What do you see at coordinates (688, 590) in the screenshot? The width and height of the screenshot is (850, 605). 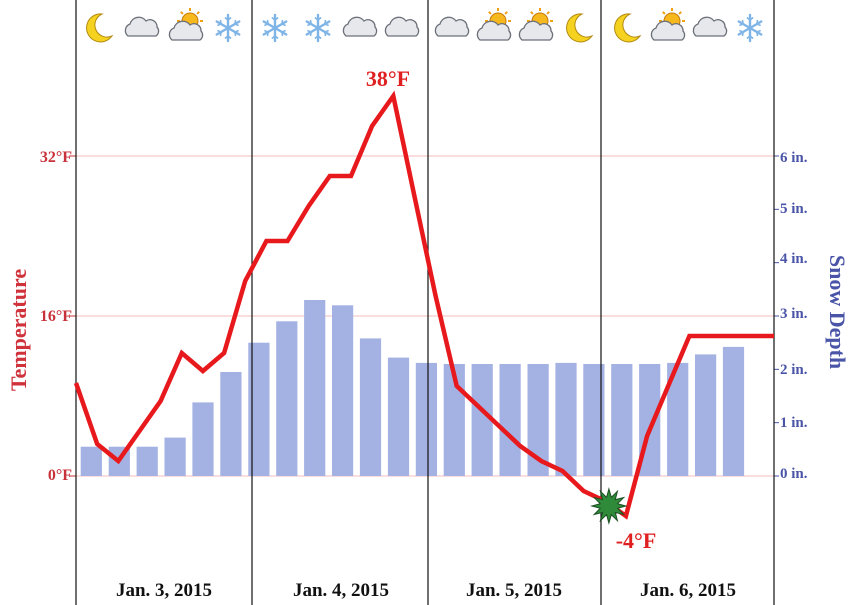 I see `day-label-jan-6: Jan. 6, 2015` at bounding box center [688, 590].